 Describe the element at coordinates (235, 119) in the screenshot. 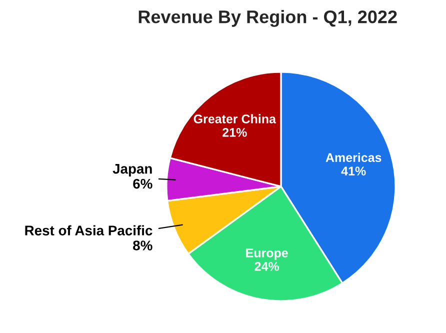

I see `slice-label: Greater China` at that location.